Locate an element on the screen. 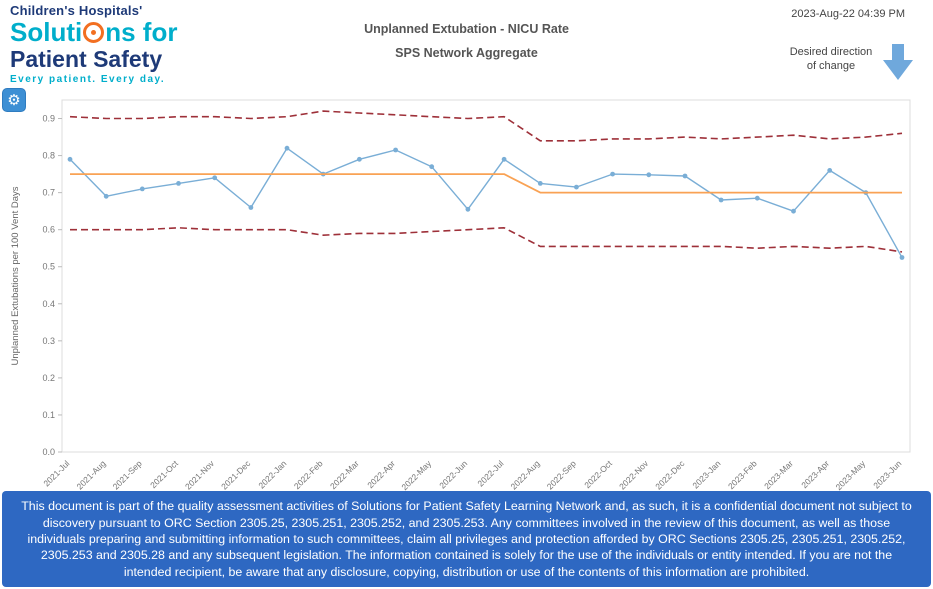 The image size is (933, 589). logo-solutions-text: Soluti ns for is located at coordinates (94, 31).